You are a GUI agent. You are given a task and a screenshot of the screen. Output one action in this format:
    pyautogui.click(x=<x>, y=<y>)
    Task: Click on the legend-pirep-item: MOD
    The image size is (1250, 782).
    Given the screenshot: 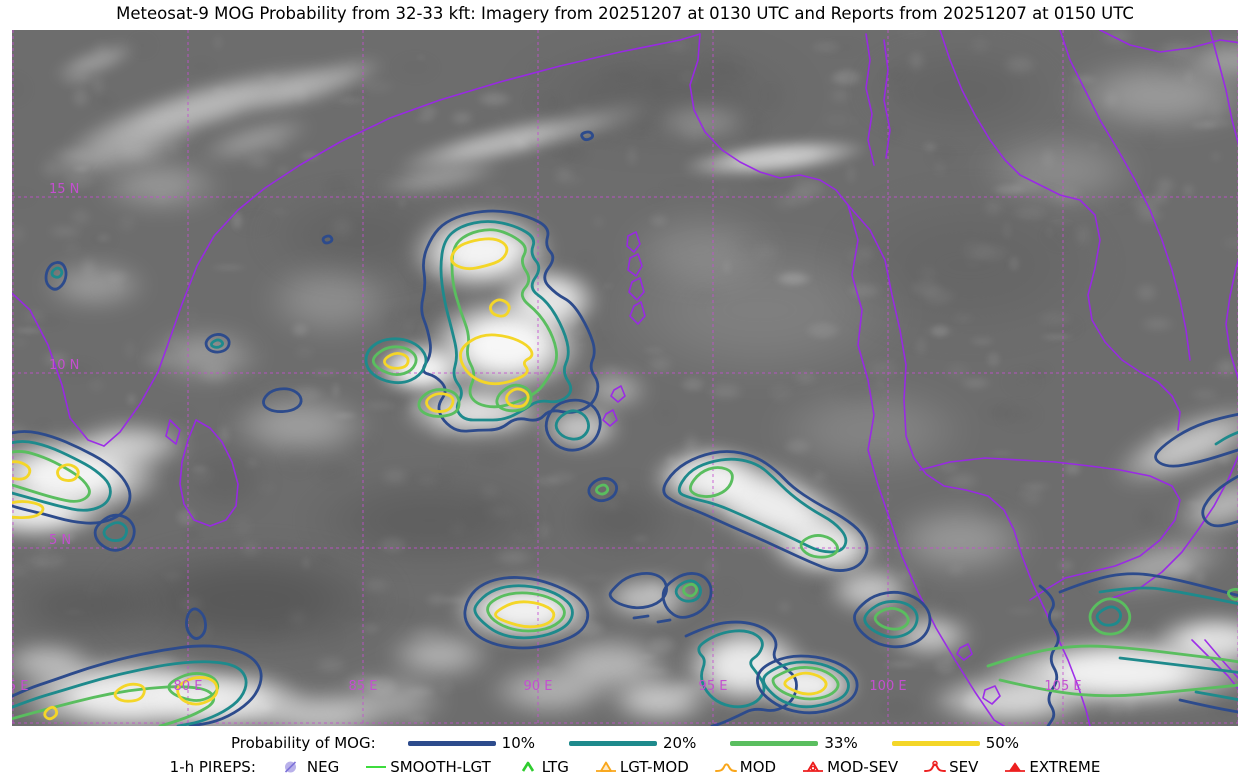 What is the action you would take?
    pyautogui.click(x=745, y=767)
    